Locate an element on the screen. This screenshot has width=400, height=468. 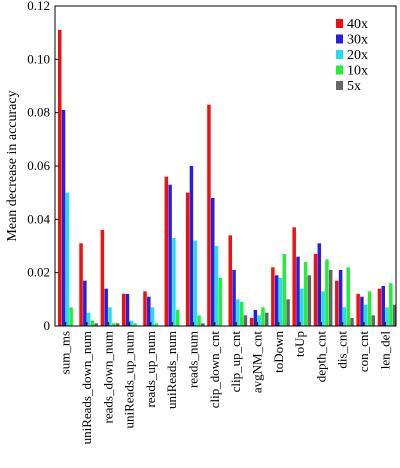
bar-30x-con_cnt is located at coordinates (362, 311).